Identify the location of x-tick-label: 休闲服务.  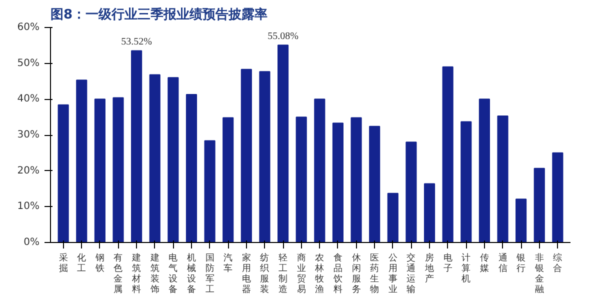
(356, 273).